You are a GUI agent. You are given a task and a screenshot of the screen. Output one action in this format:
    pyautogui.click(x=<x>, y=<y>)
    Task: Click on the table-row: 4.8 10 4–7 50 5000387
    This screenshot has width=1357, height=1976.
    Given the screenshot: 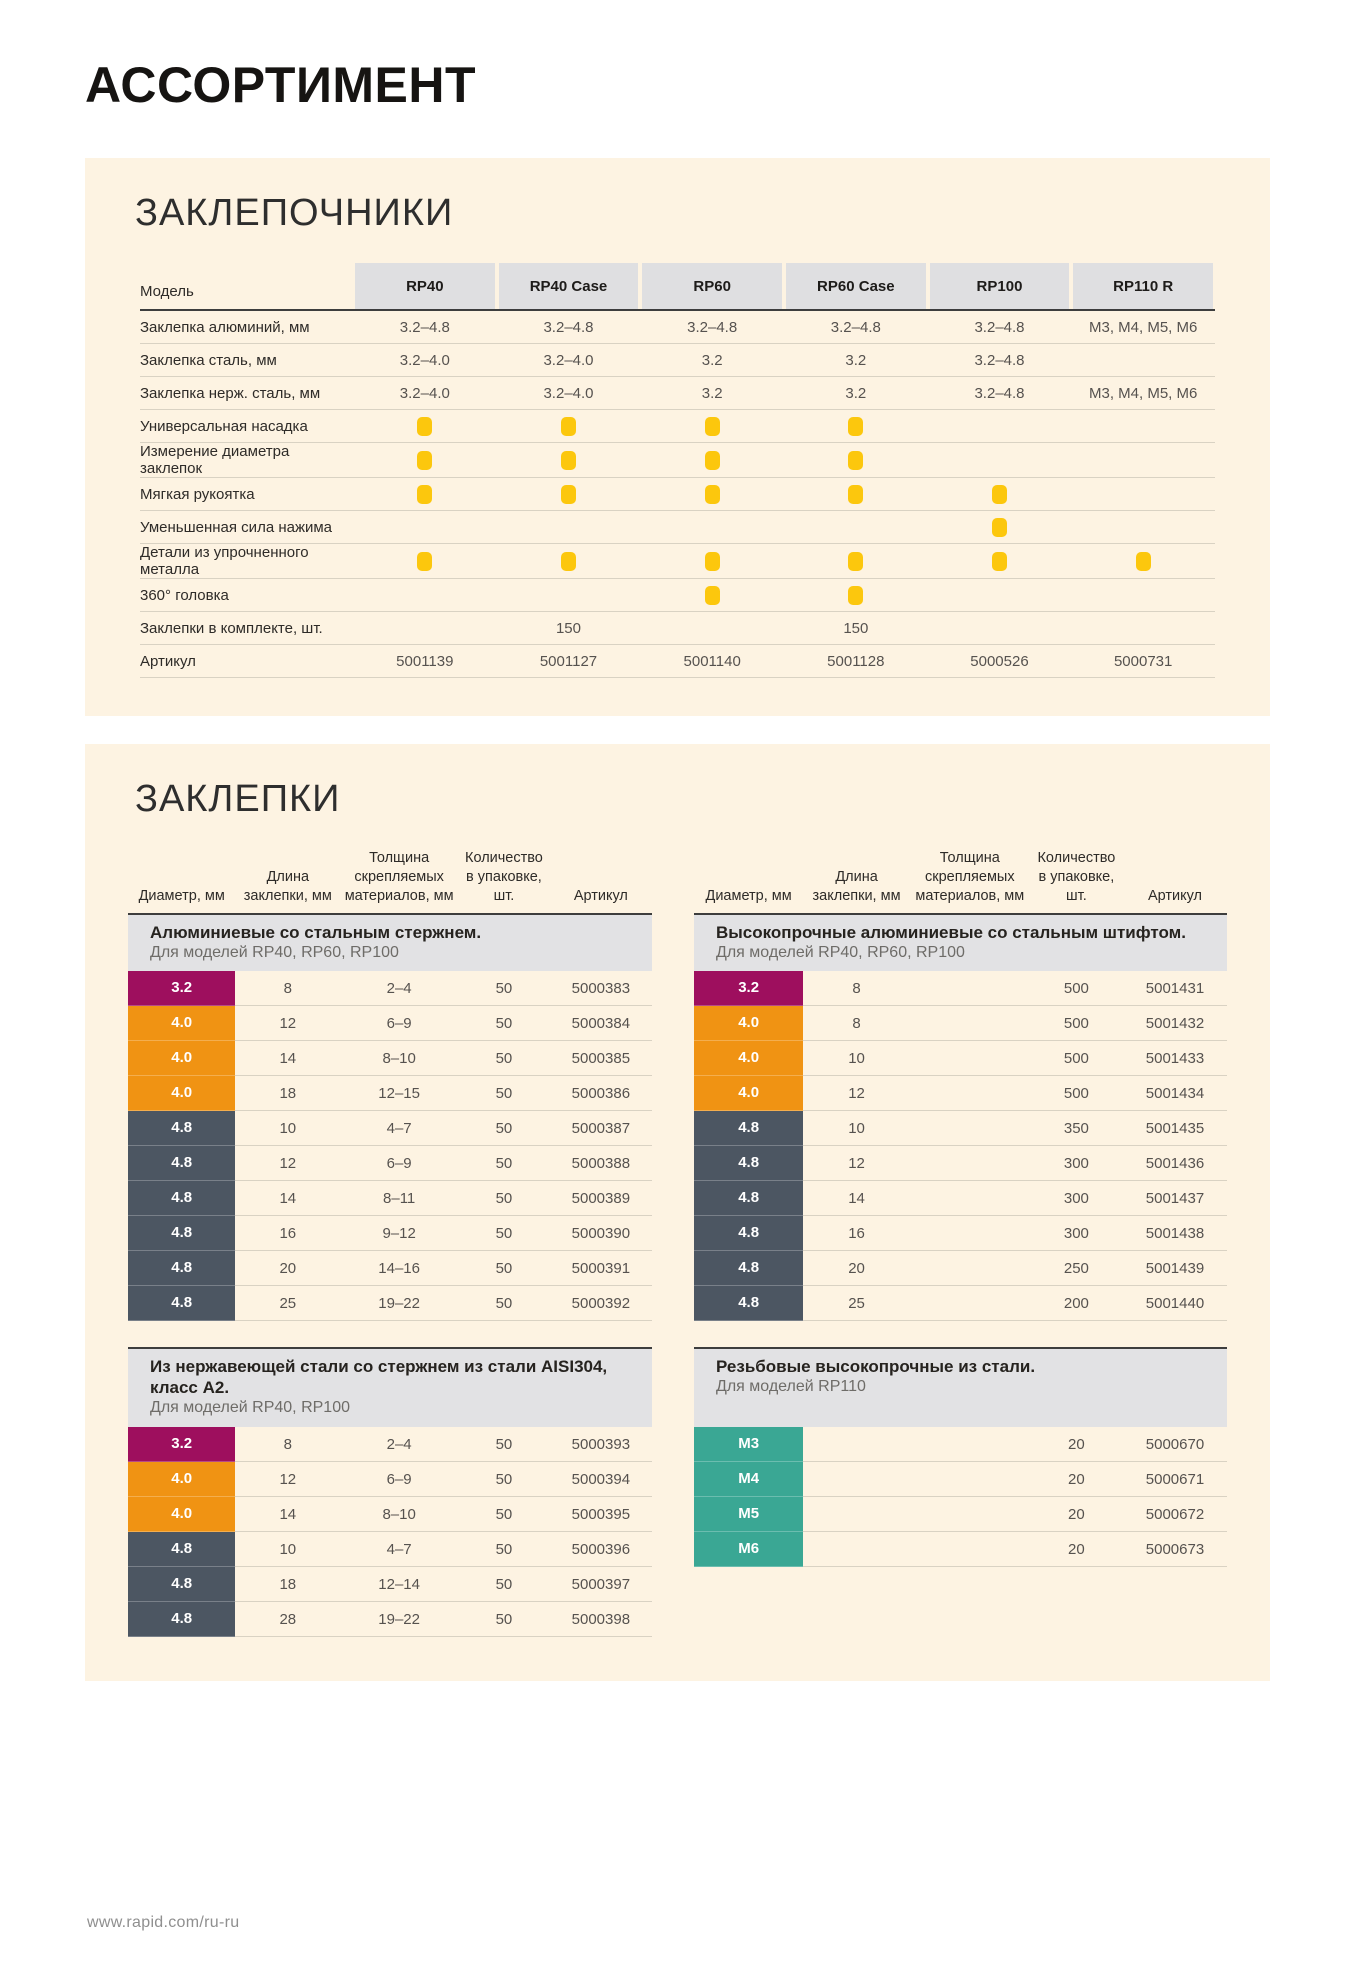 What is the action you would take?
    pyautogui.click(x=390, y=1128)
    